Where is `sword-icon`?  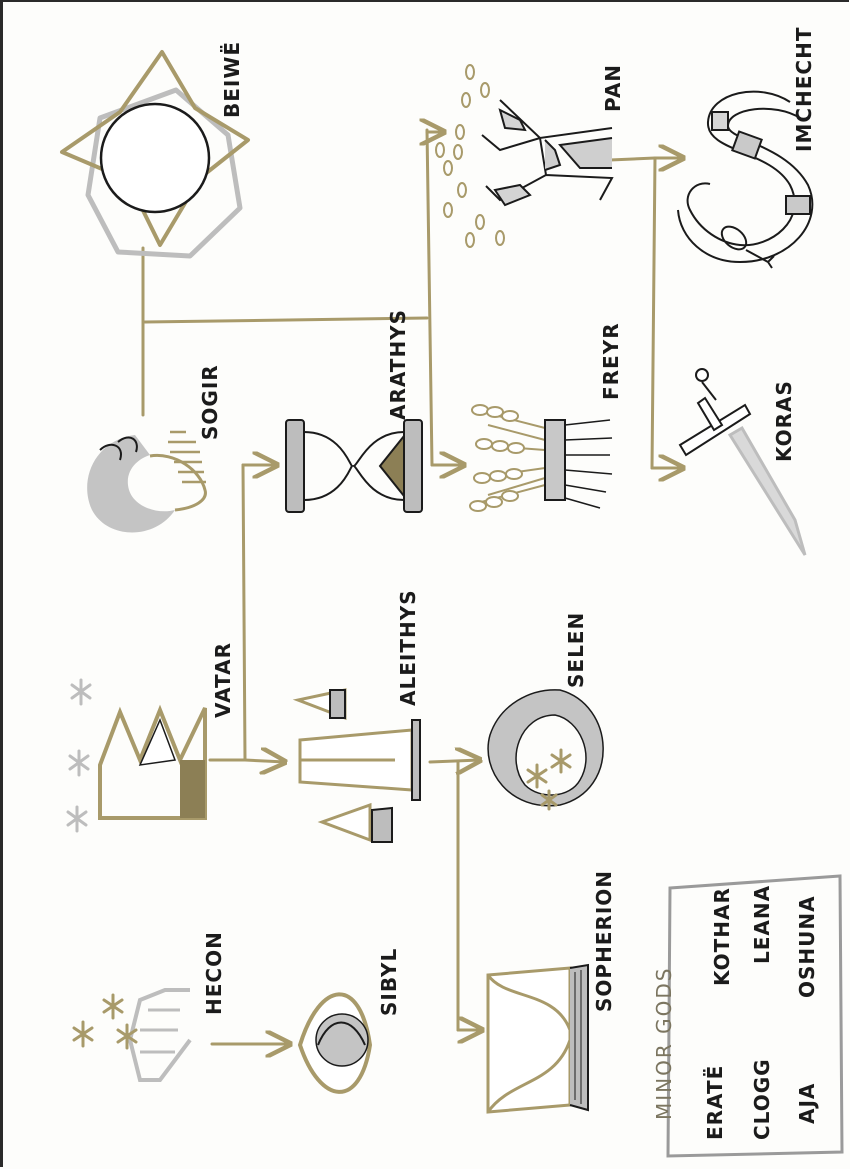 sword-icon is located at coordinates (742, 462).